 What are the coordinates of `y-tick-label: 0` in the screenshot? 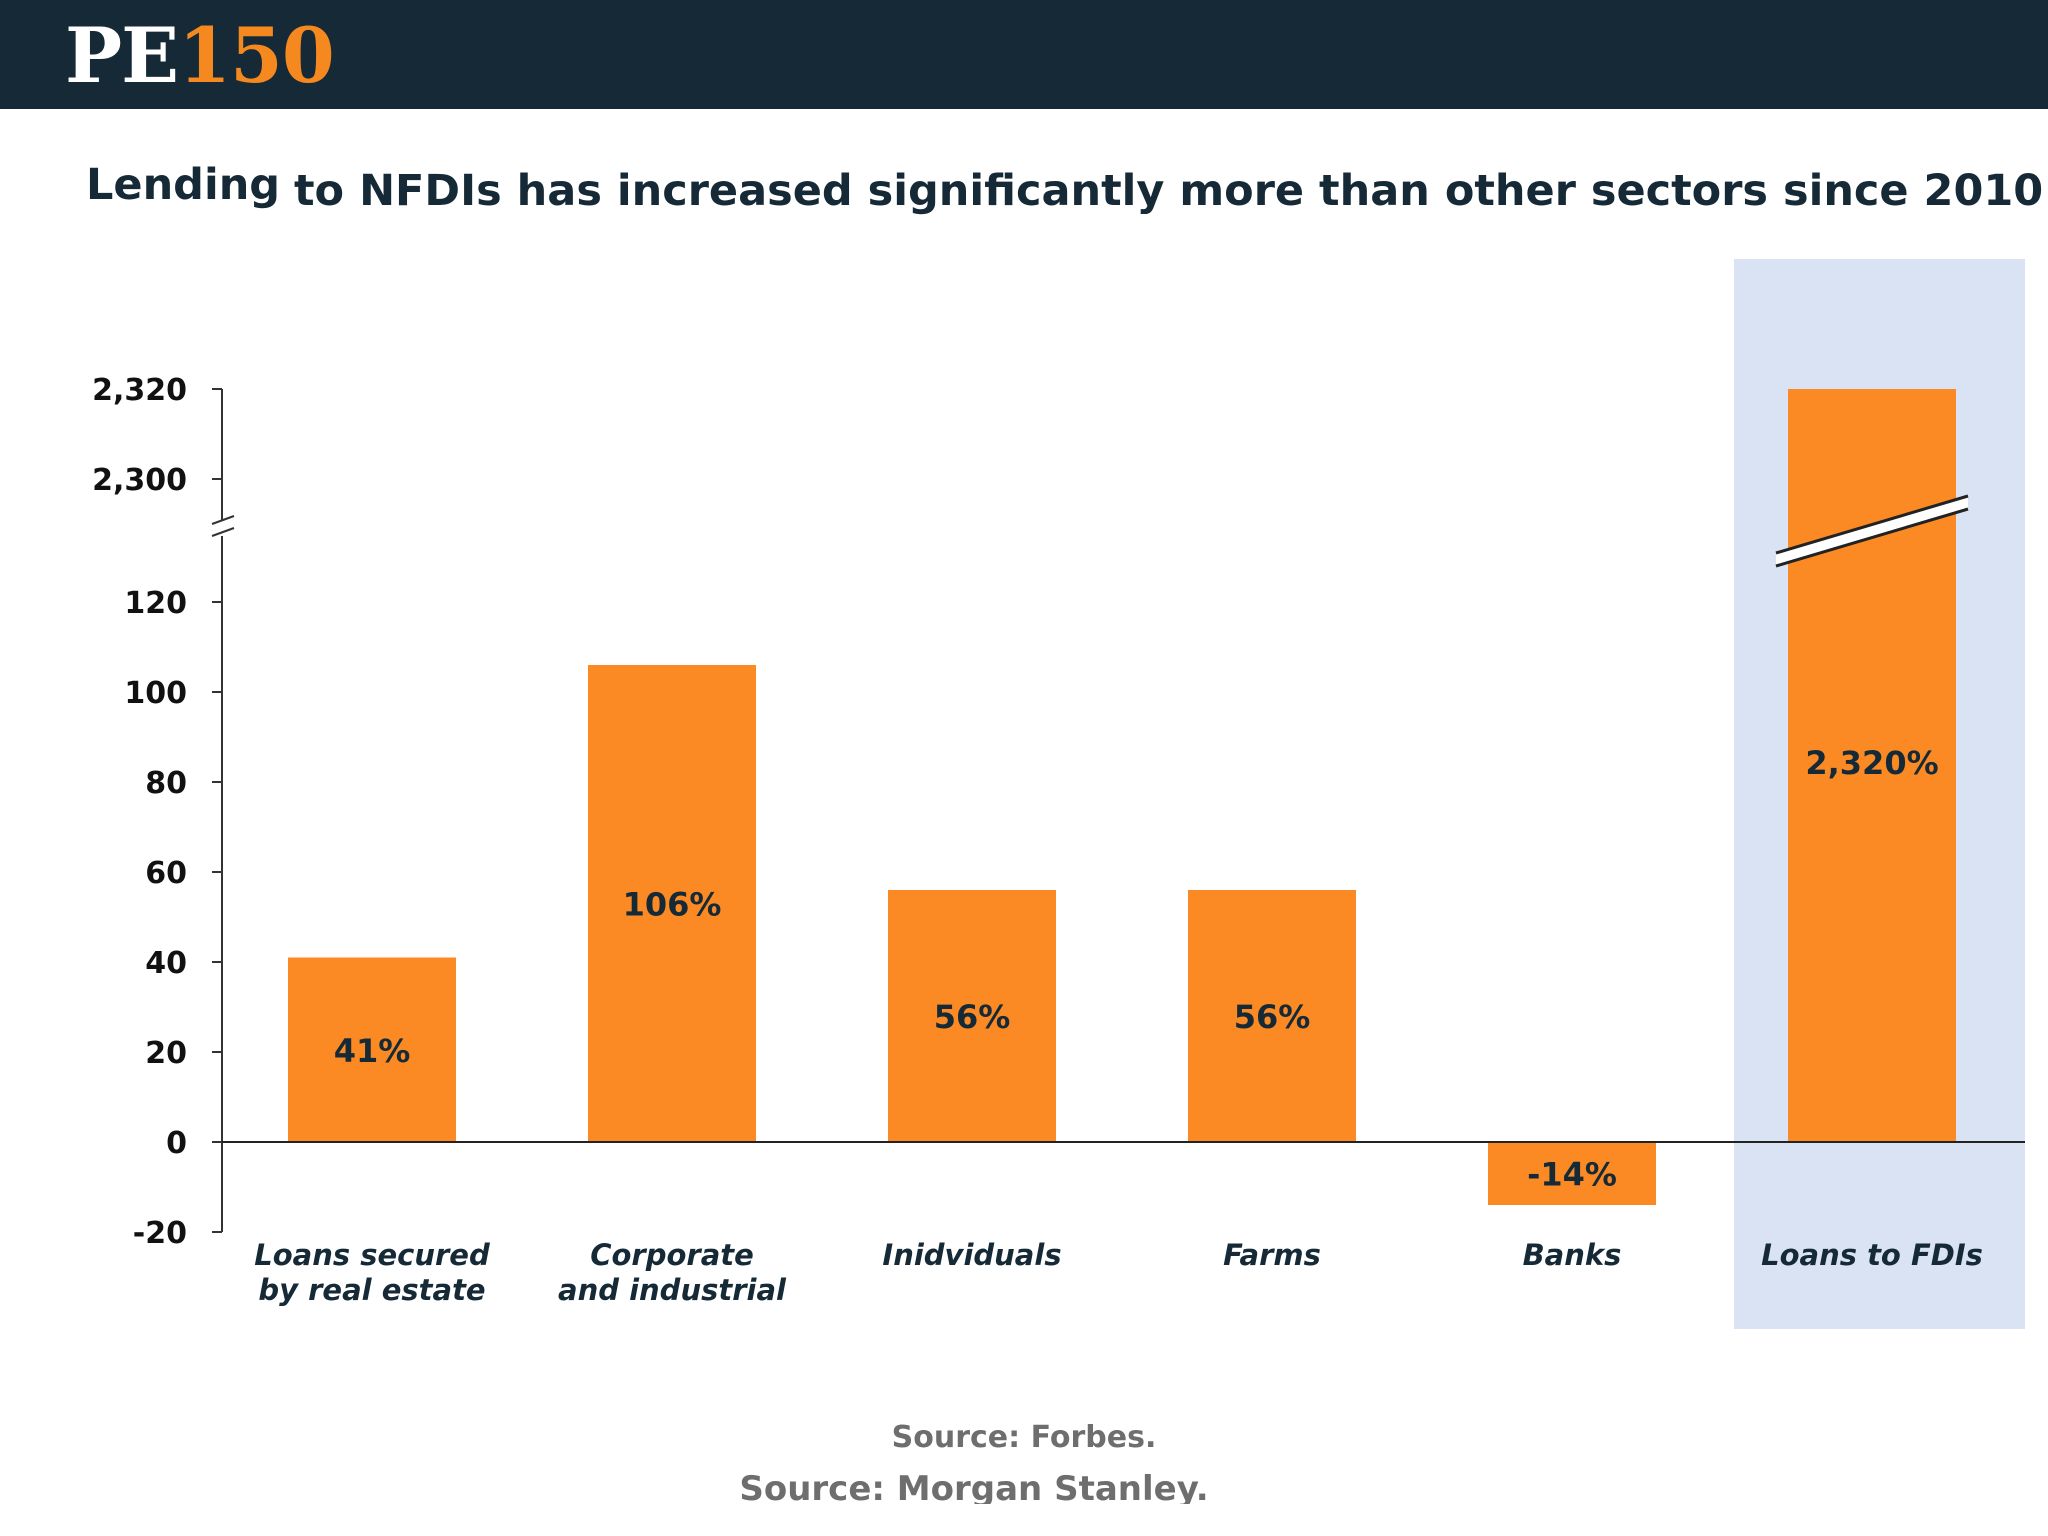 It's located at (176, 1143).